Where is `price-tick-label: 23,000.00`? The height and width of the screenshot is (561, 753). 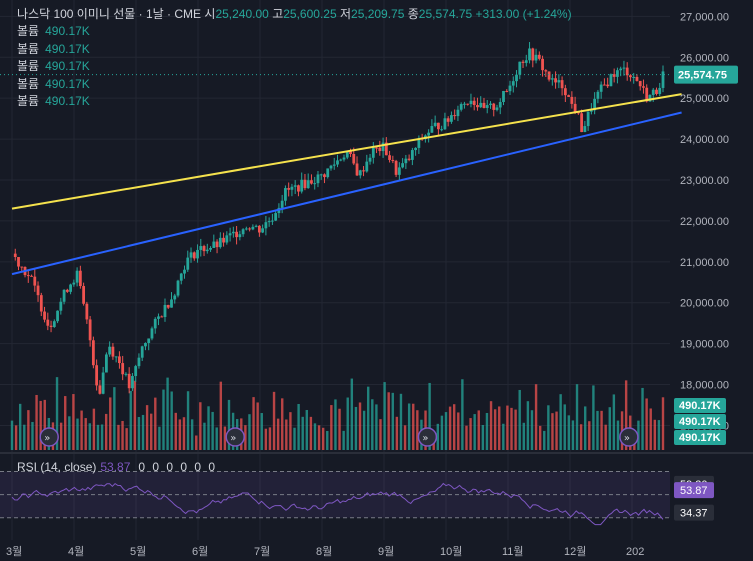 price-tick-label: 23,000.00 is located at coordinates (704, 181).